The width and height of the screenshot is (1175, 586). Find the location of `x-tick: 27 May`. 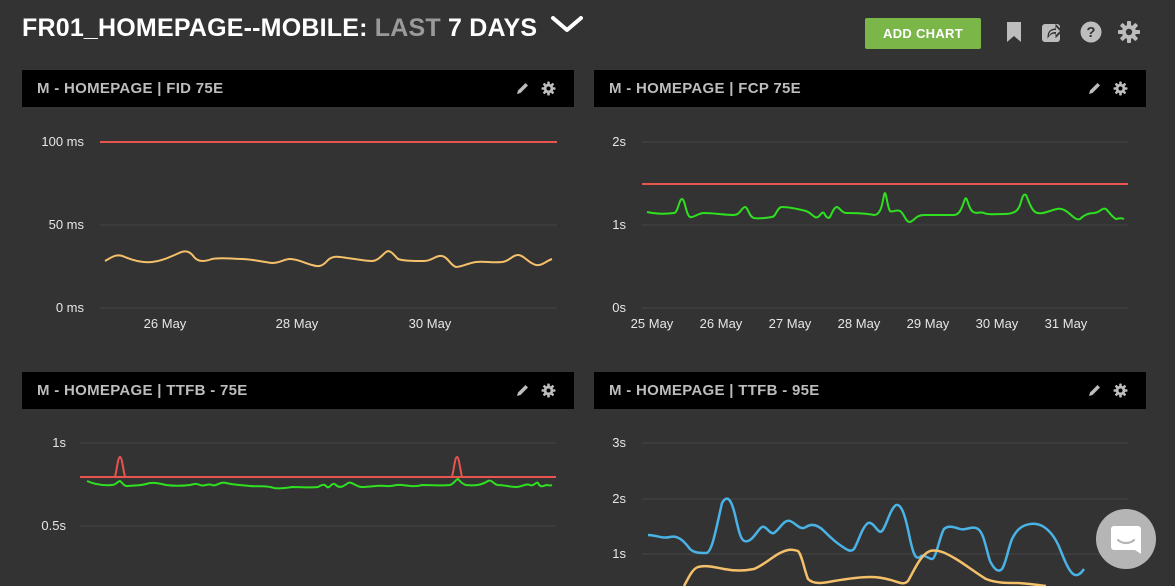

x-tick: 27 May is located at coordinates (790, 323).